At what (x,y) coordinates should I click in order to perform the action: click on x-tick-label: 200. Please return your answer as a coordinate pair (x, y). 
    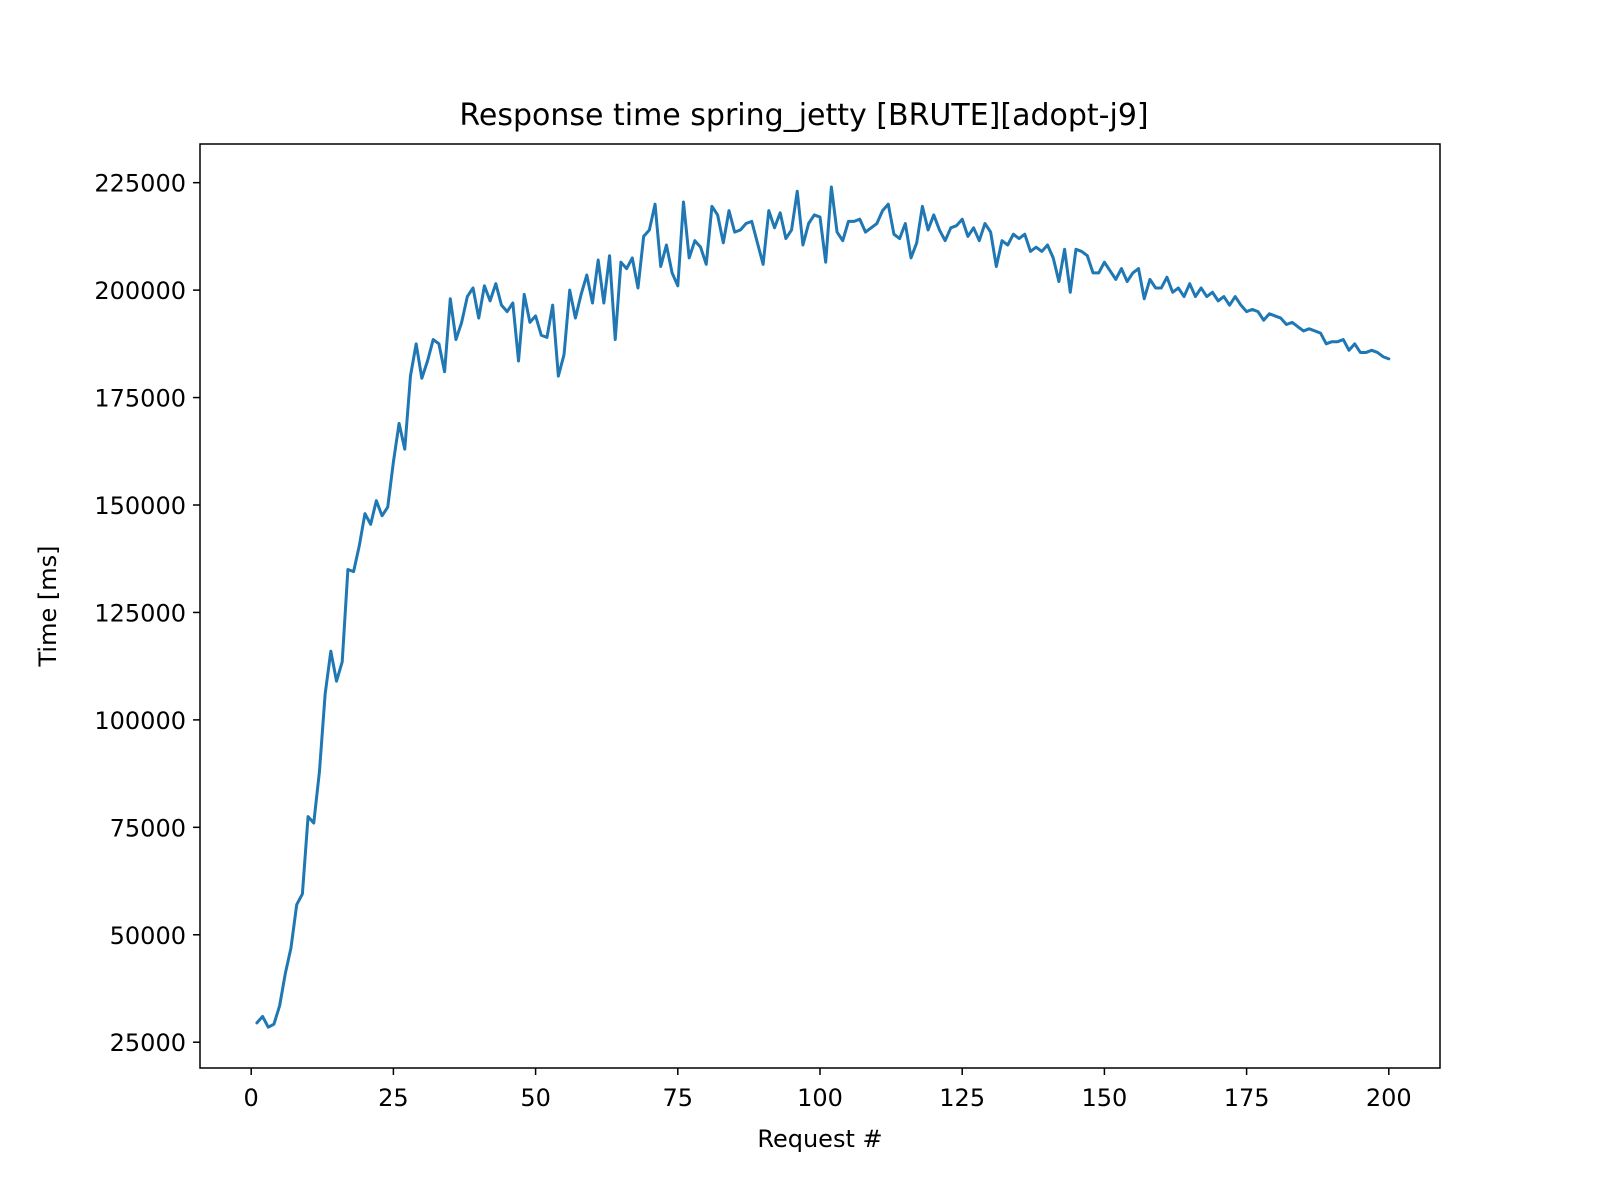
    Looking at the image, I should click on (1389, 1098).